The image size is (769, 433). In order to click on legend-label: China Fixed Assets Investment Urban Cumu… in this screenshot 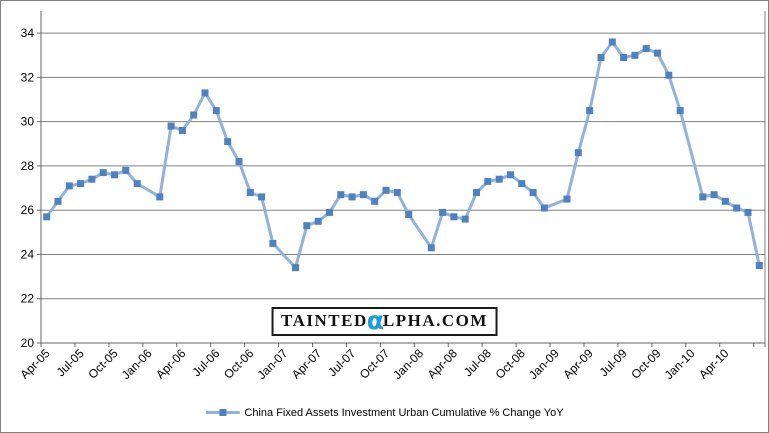, I will do `click(404, 413)`.